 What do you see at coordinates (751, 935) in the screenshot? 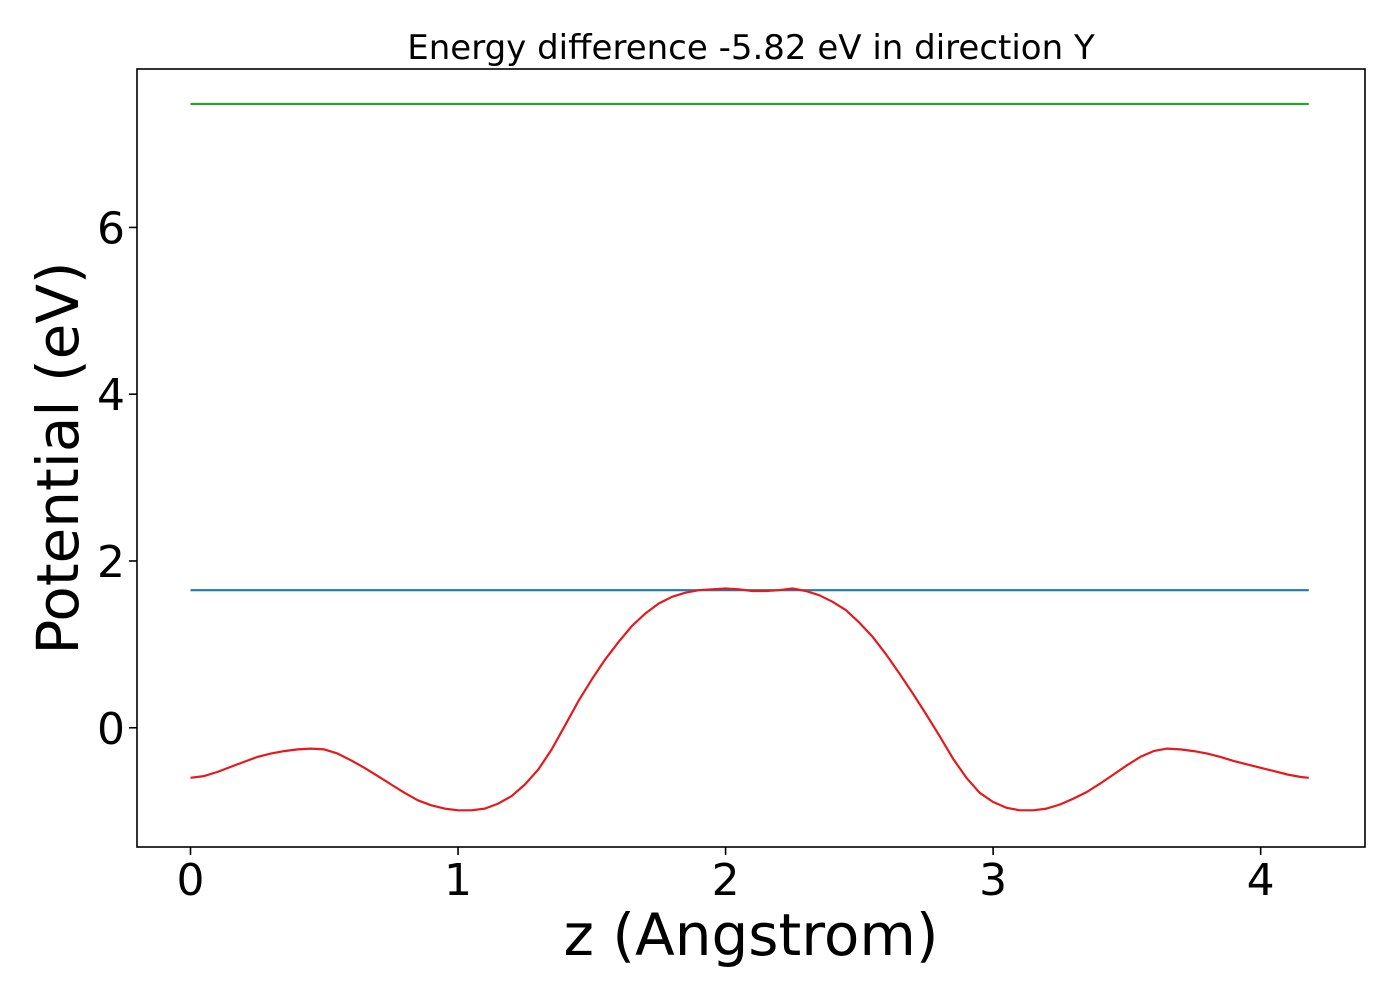
I see `x-axis-label: z (Angstrom)` at bounding box center [751, 935].